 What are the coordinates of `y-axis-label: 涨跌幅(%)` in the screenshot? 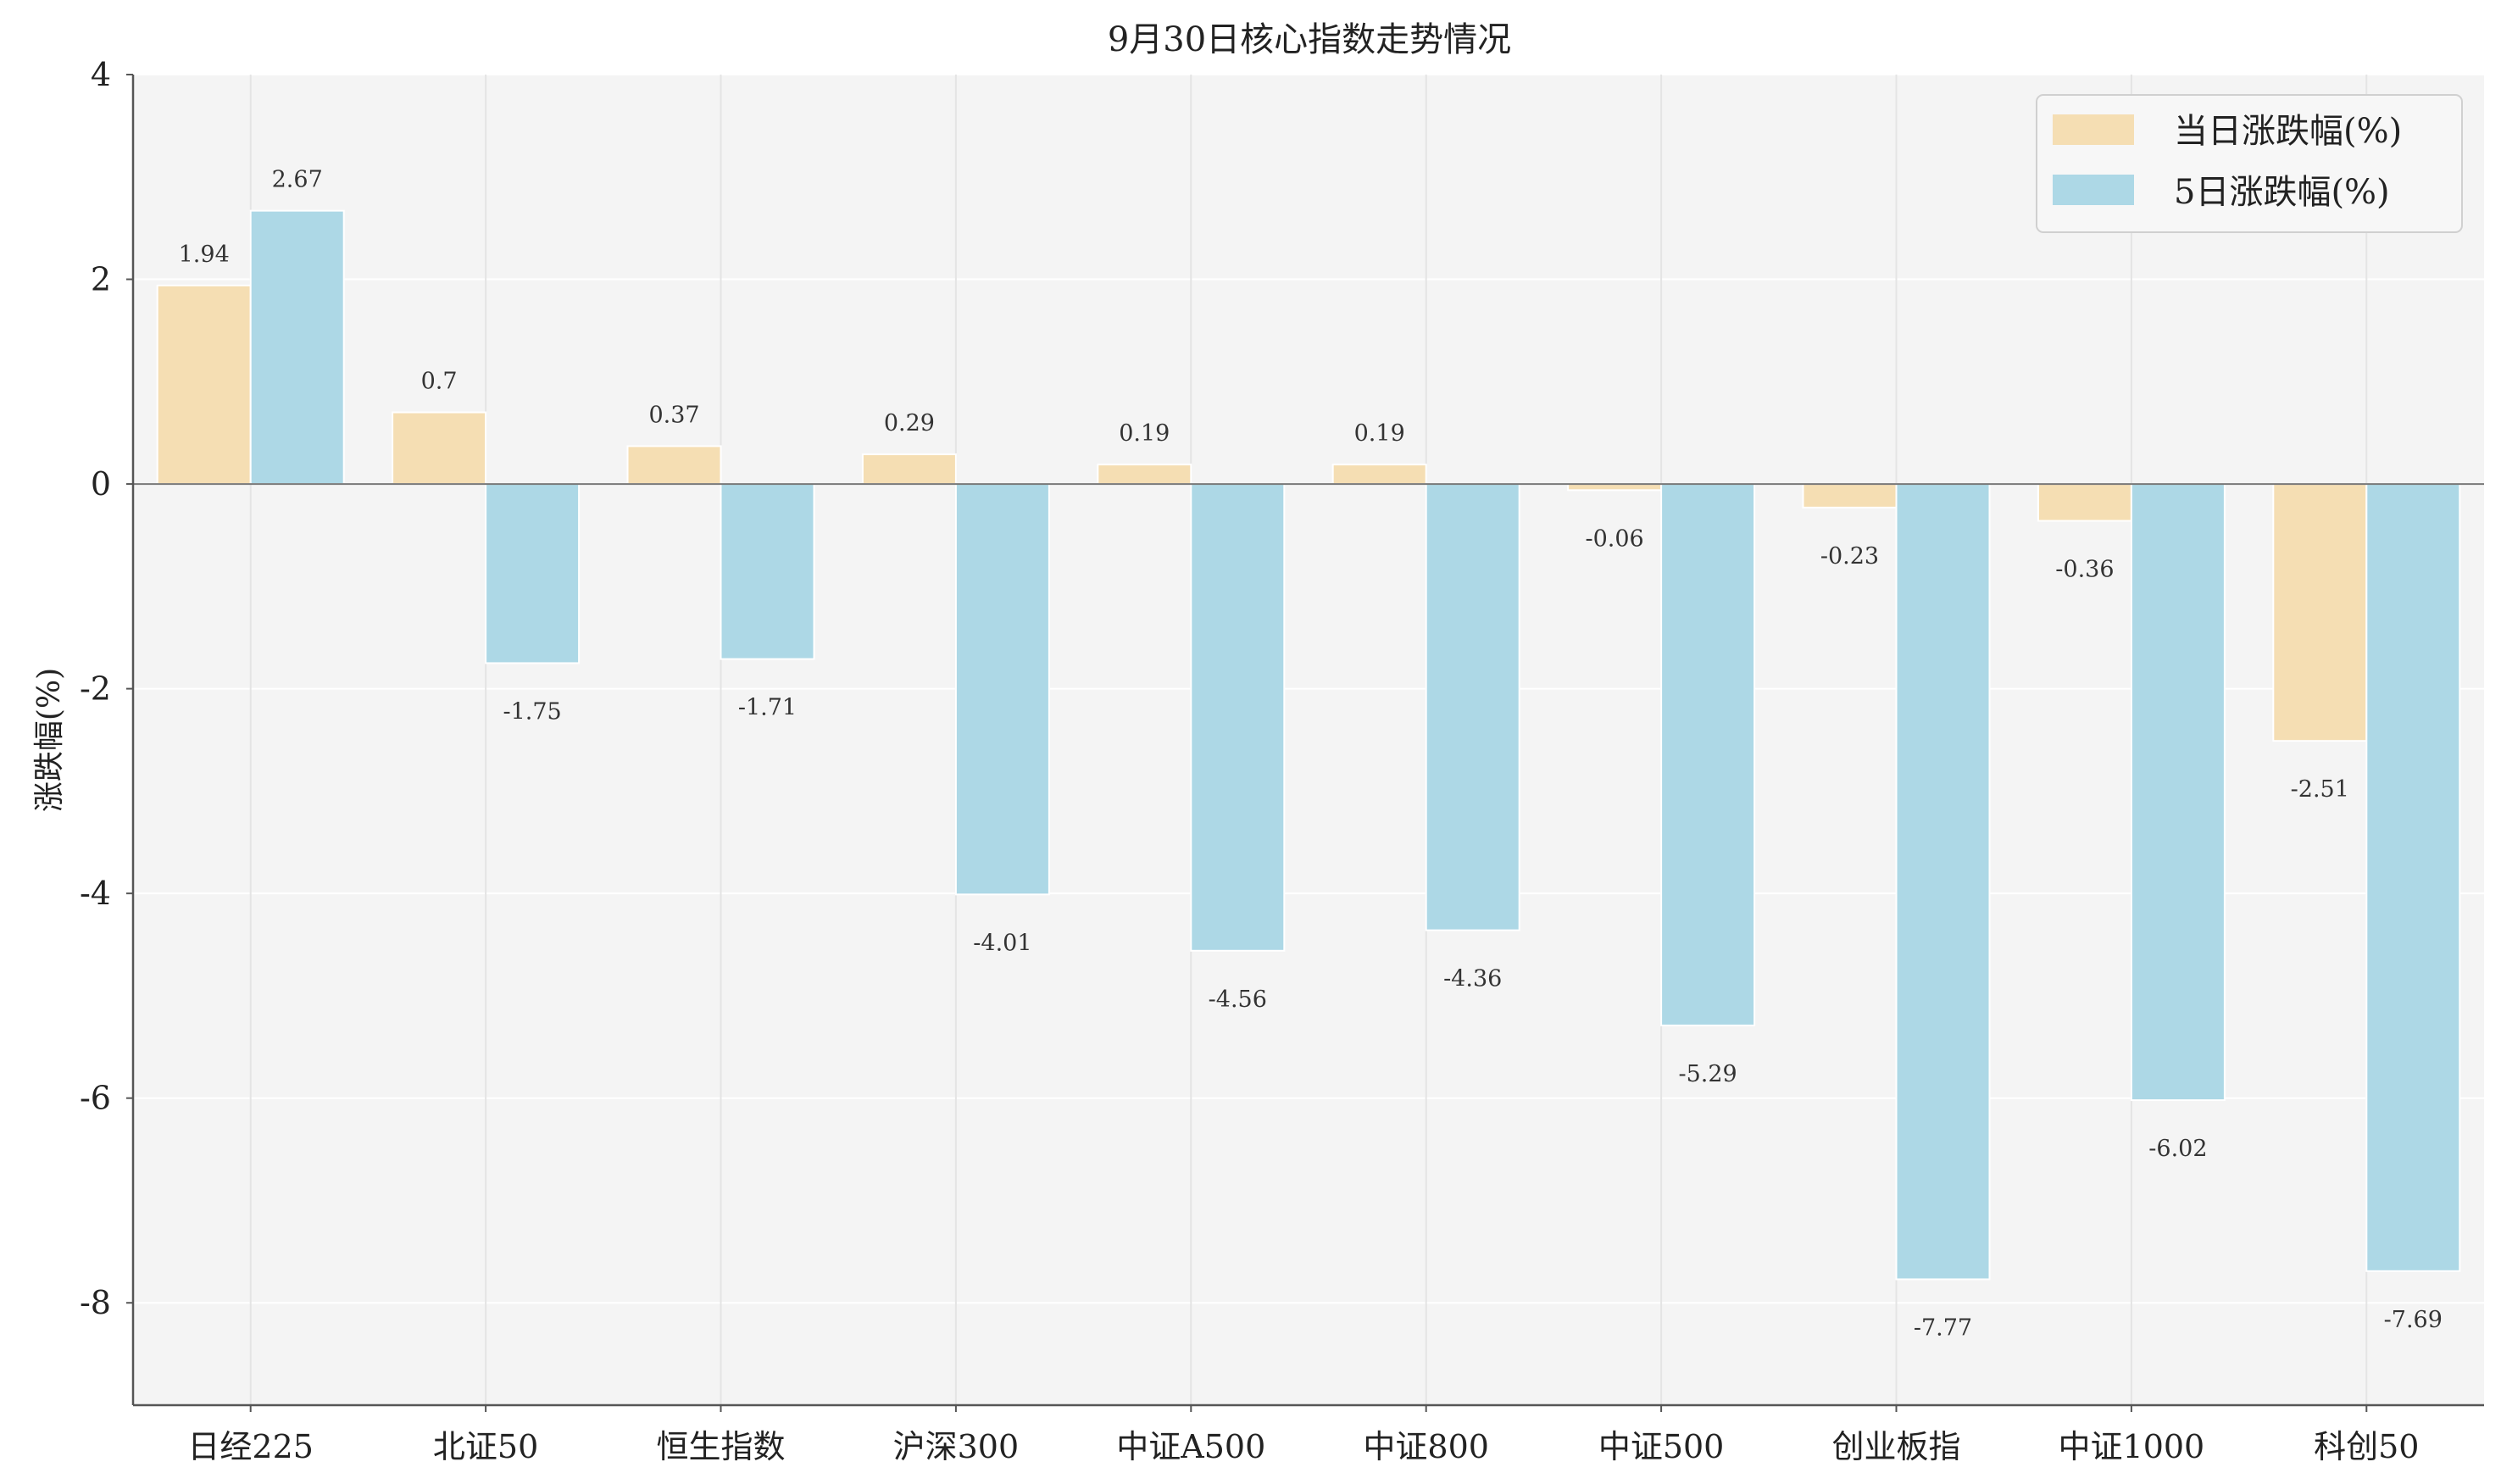 It's located at (49, 740).